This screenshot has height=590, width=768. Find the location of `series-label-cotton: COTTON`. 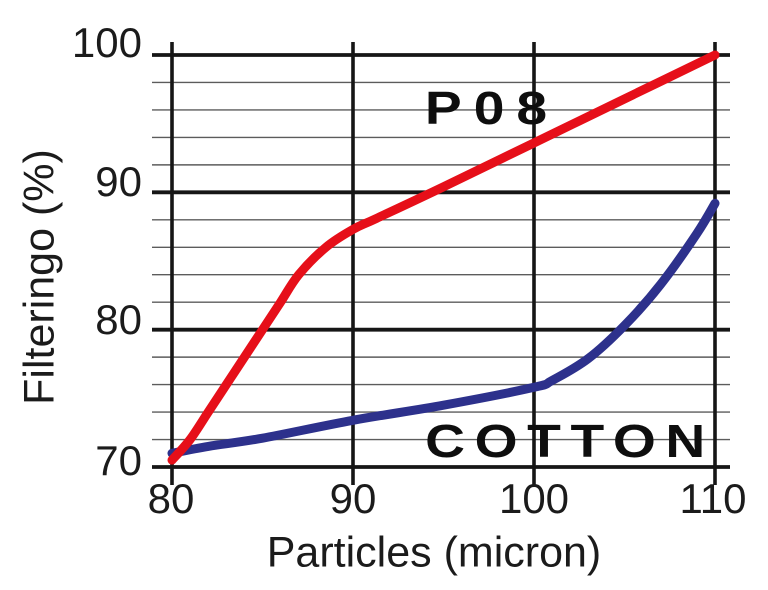

series-label-cotton: COTTON is located at coordinates (570, 441).